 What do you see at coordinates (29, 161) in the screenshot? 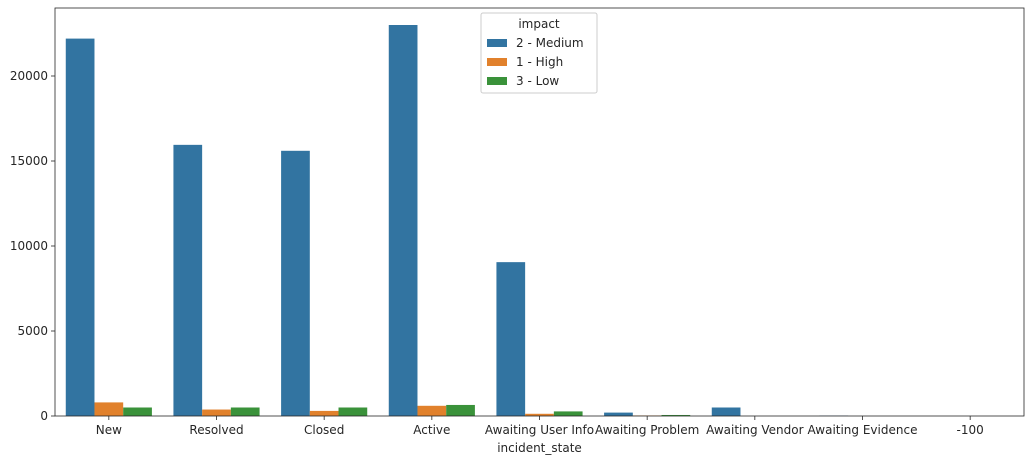
I see `y-tick-label: 15000` at bounding box center [29, 161].